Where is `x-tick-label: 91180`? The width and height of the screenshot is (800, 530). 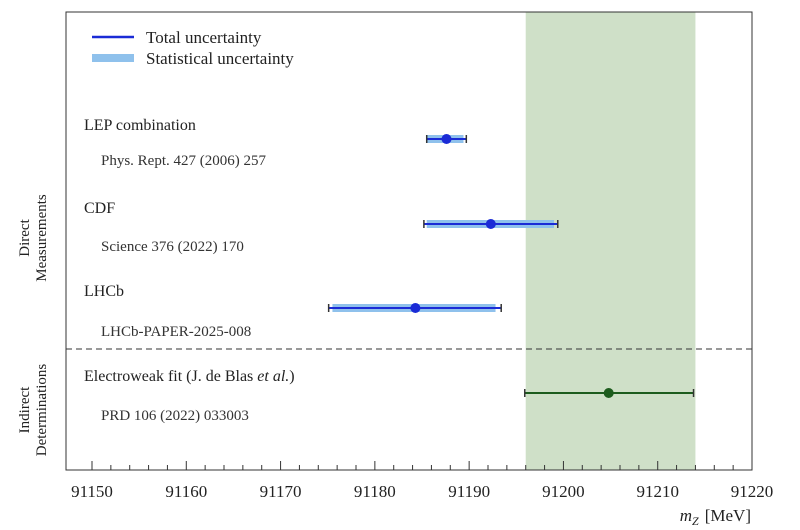 x-tick-label: 91180 is located at coordinates (375, 491).